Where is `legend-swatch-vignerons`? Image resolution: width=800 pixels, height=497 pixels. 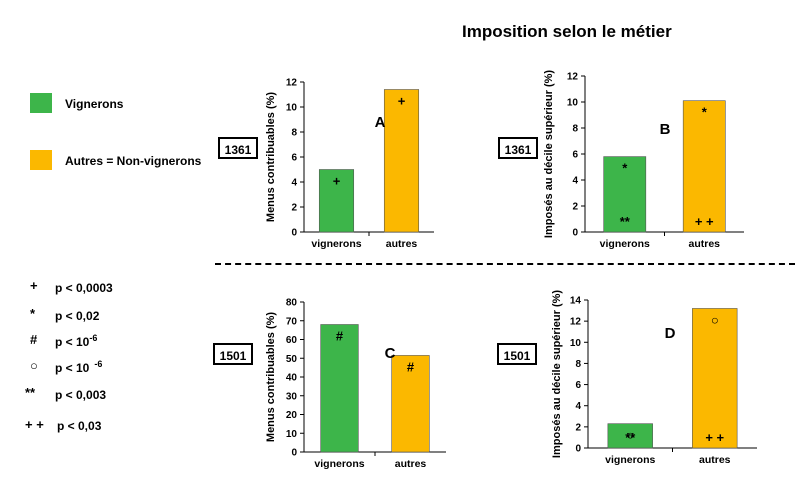
legend-swatch-vignerons is located at coordinates (41, 103).